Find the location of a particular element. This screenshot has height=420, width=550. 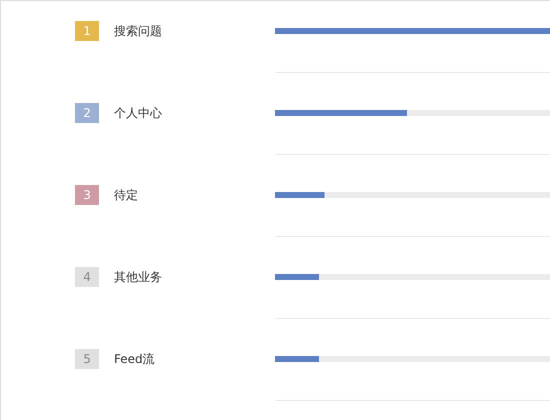

y-tick-label: 个人中心 is located at coordinates (138, 113).